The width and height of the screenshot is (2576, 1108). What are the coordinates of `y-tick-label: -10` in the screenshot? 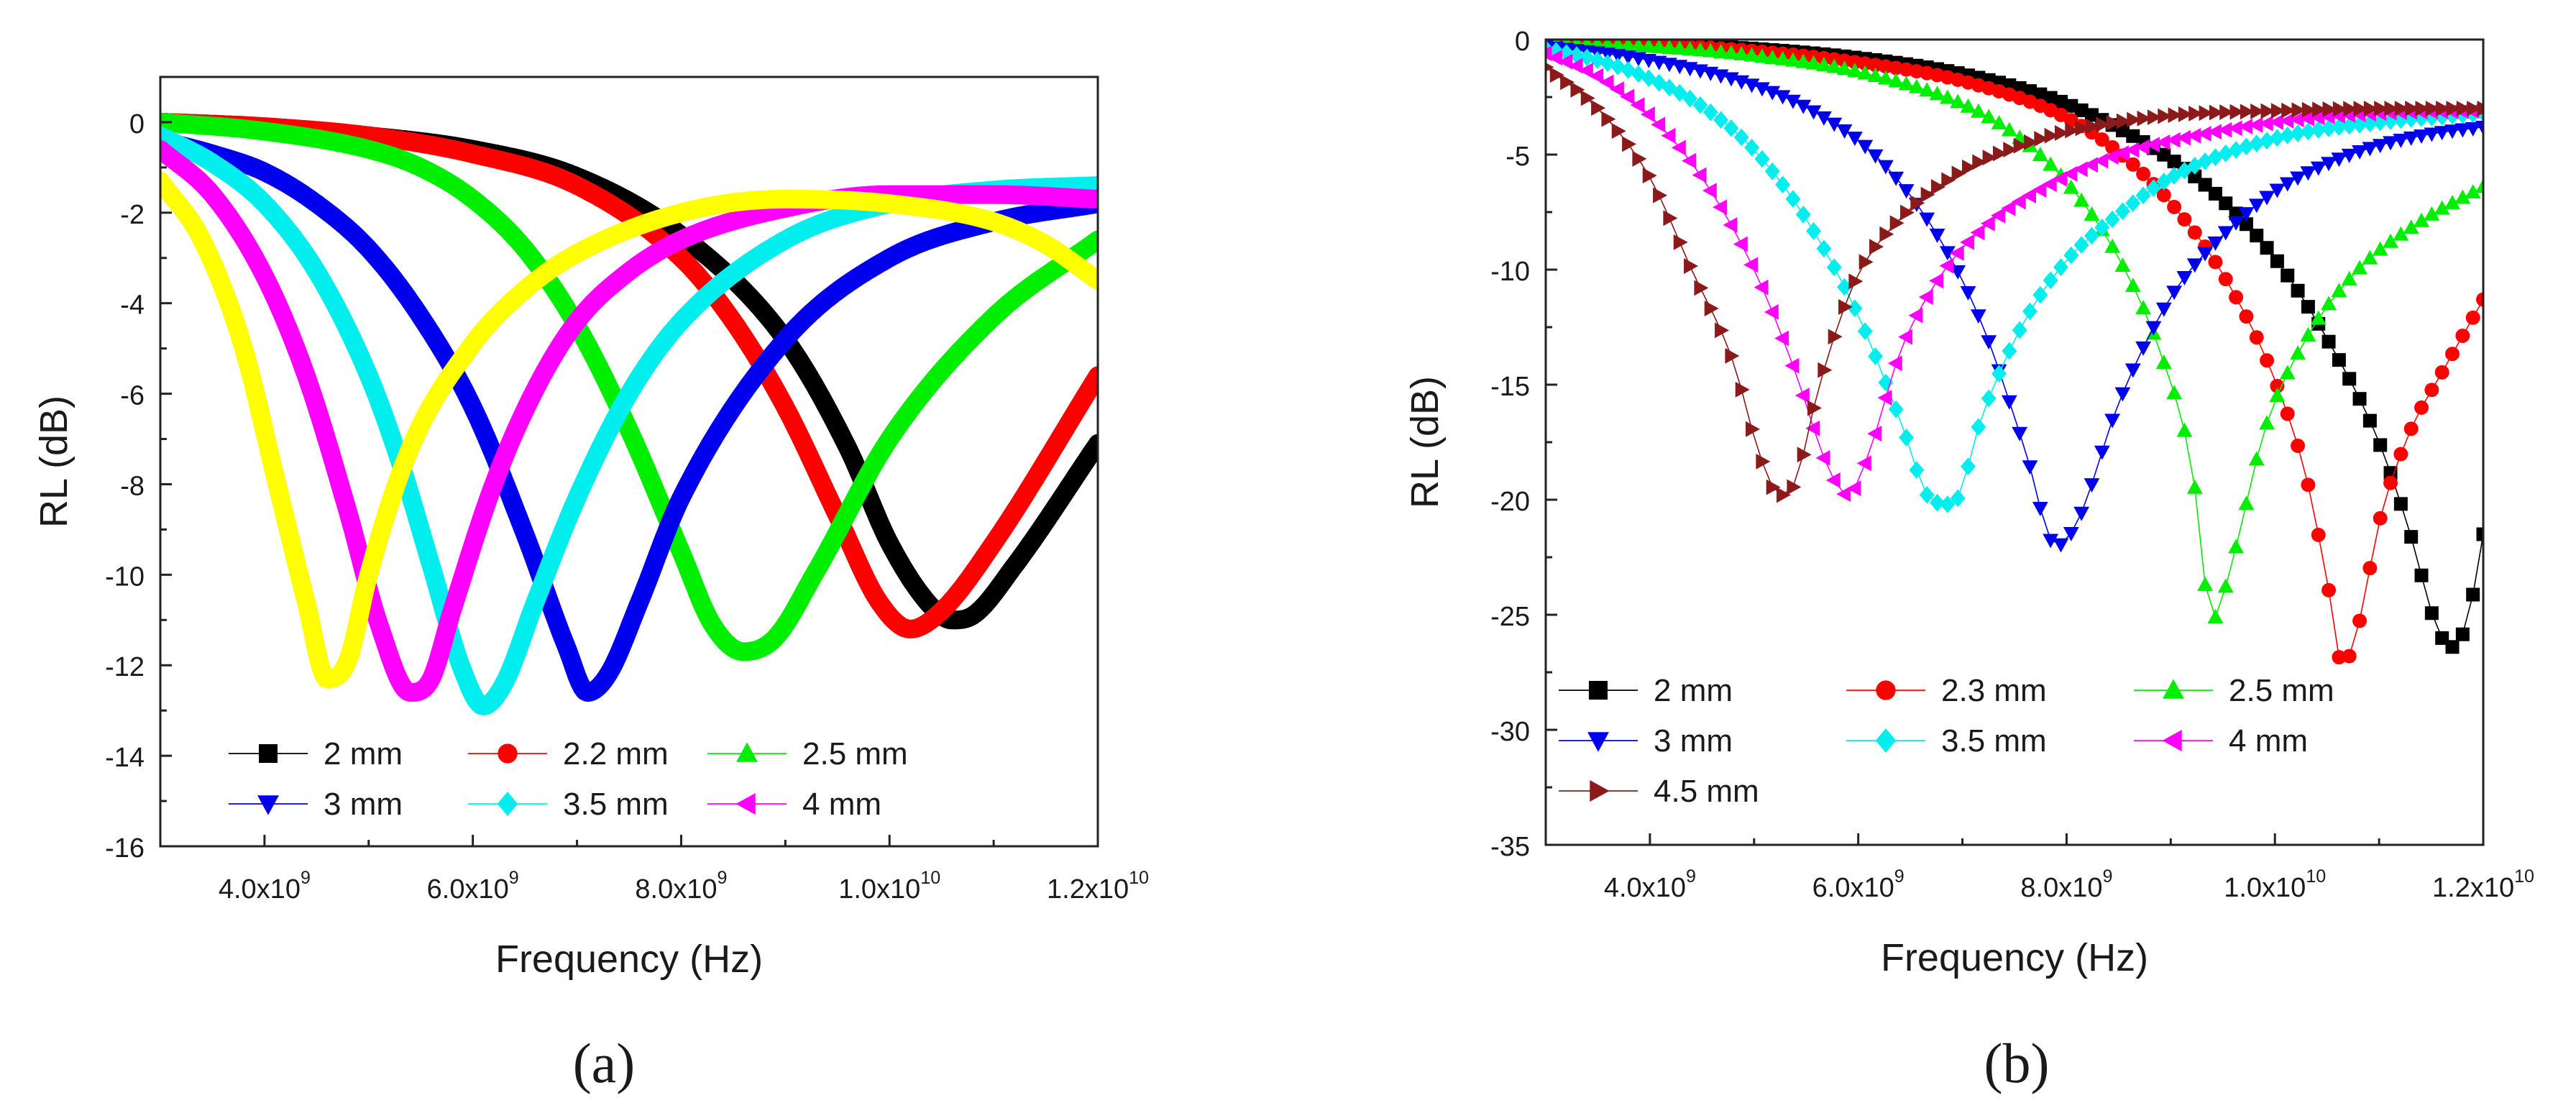 It's located at (1510, 272).